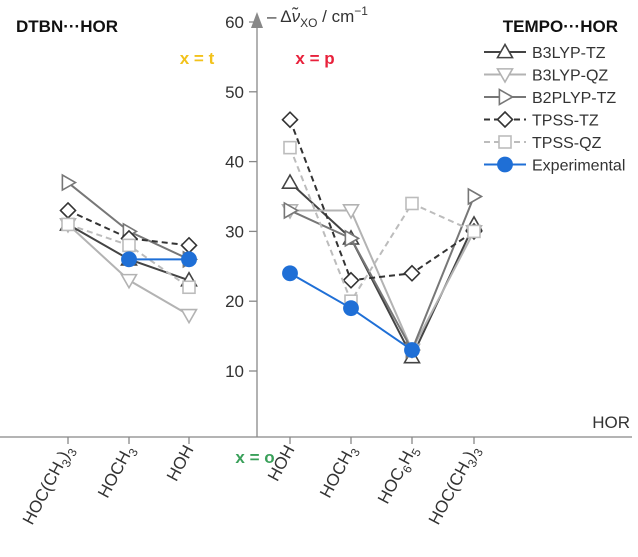 This screenshot has height=557, width=638. I want to click on legend-label-experimental: Experimental, so click(578, 166).